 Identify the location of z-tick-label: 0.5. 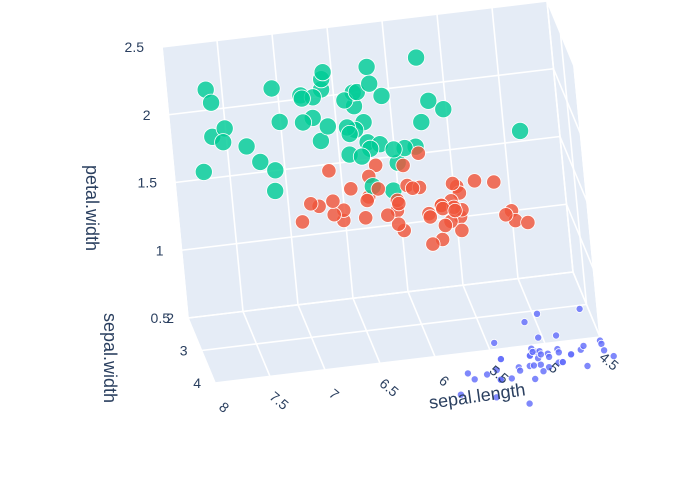
(161, 318).